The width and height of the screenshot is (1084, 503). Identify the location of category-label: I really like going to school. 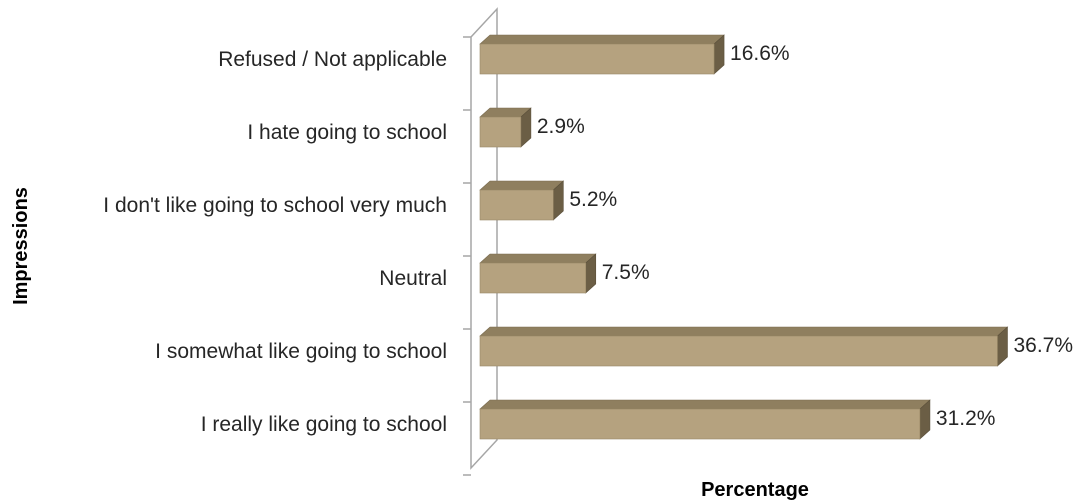
(324, 424).